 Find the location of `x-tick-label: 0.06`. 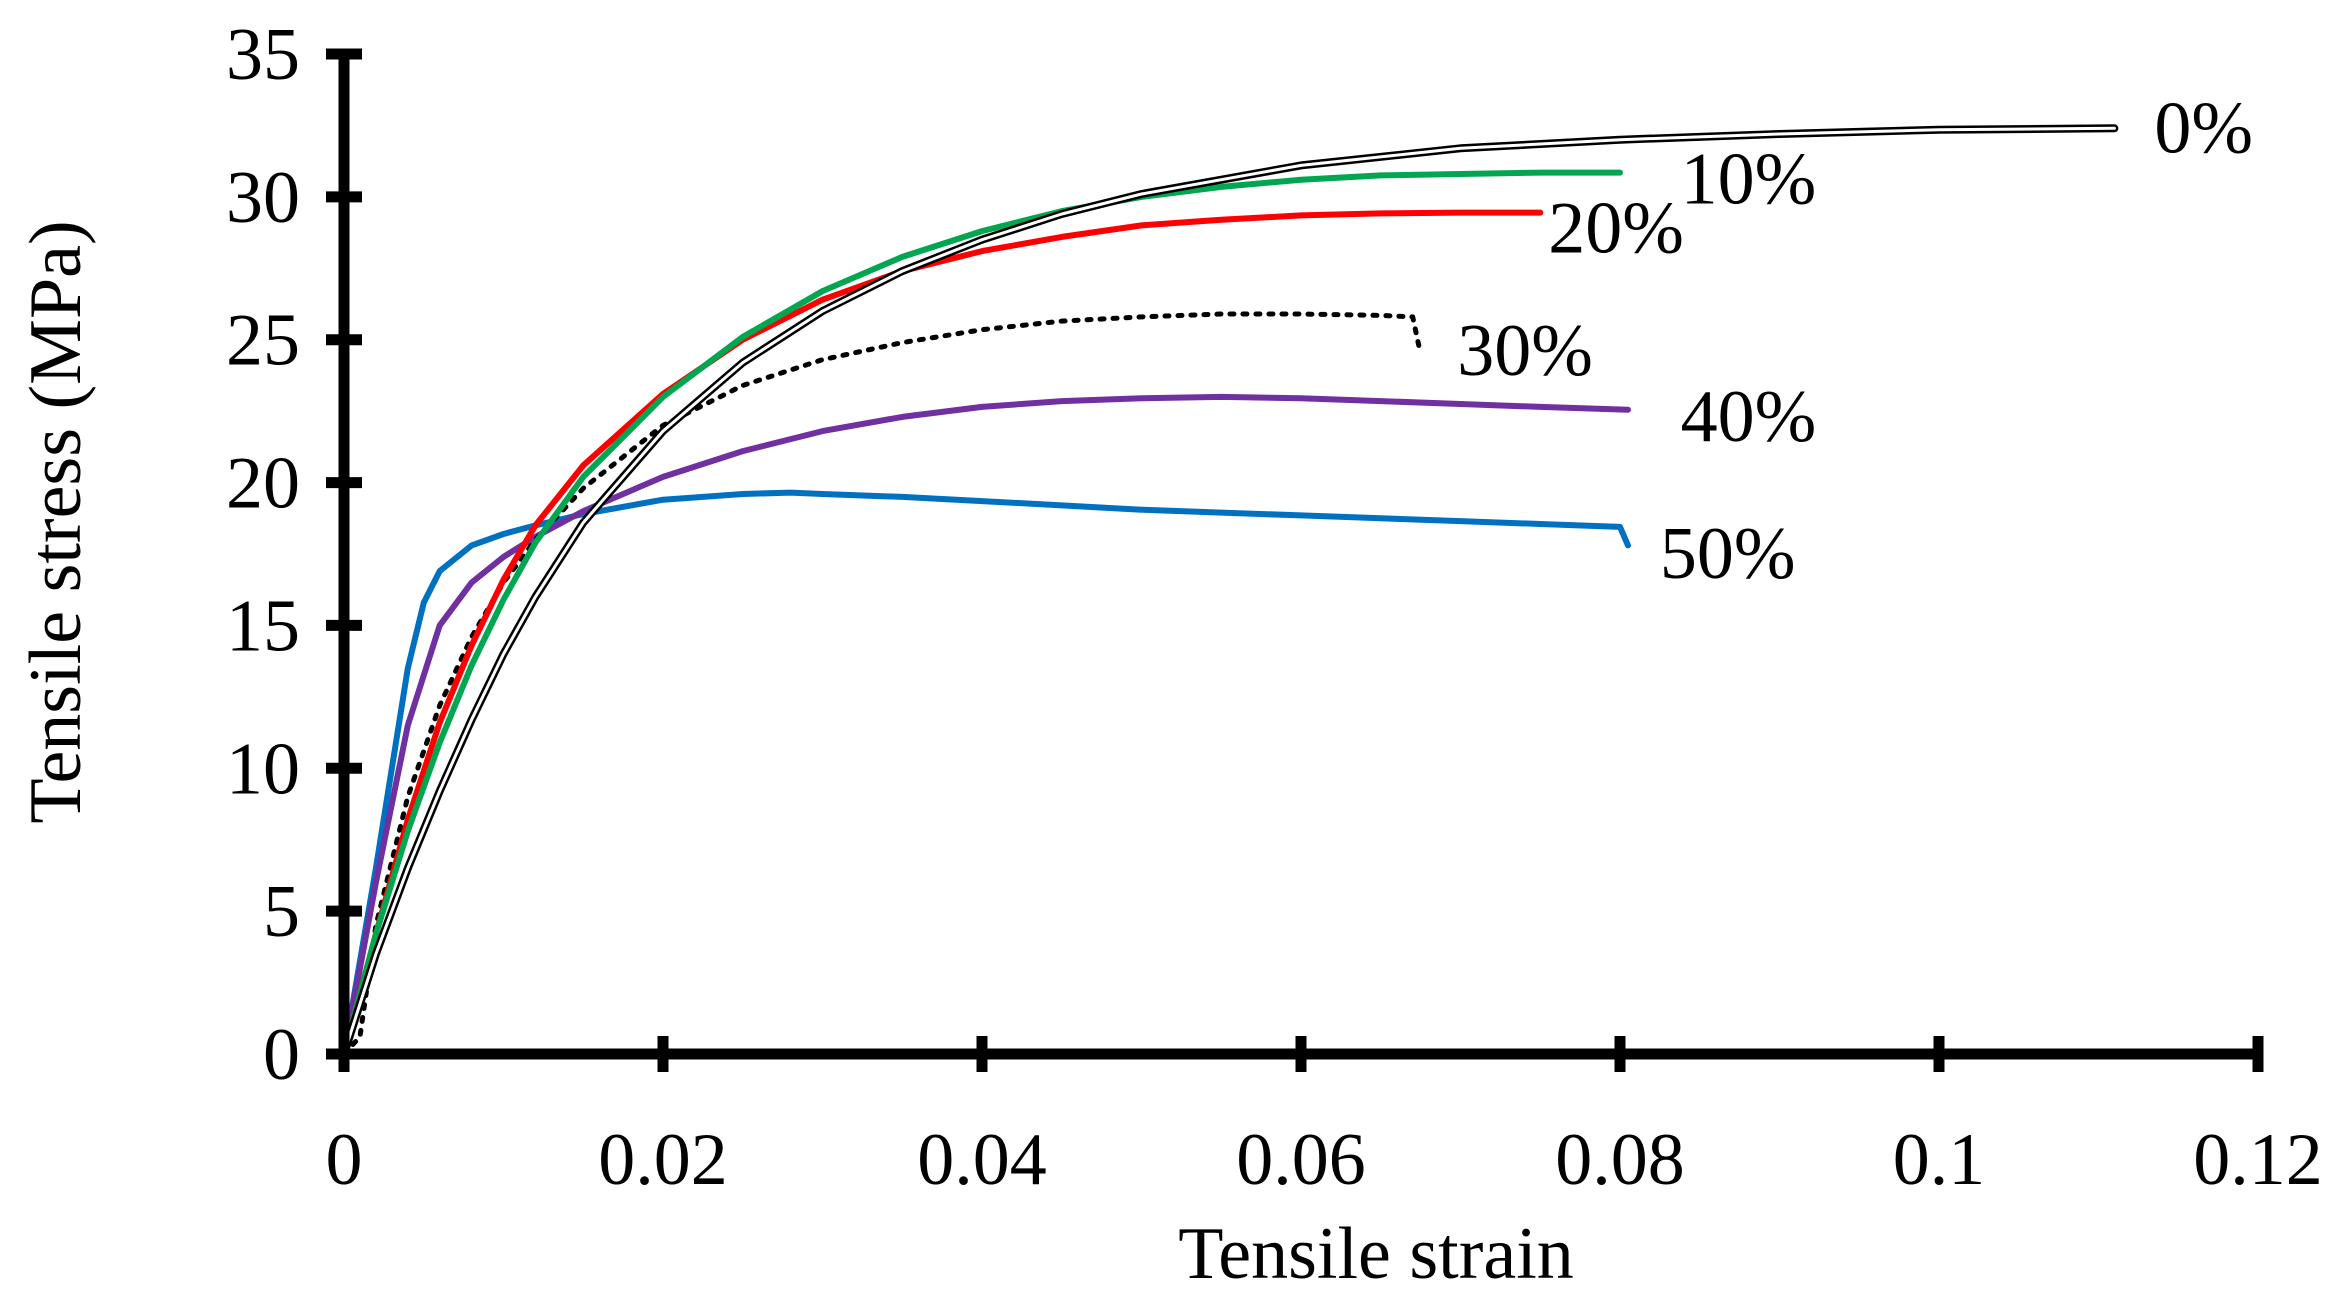

x-tick-label: 0.06 is located at coordinates (1301, 1160).